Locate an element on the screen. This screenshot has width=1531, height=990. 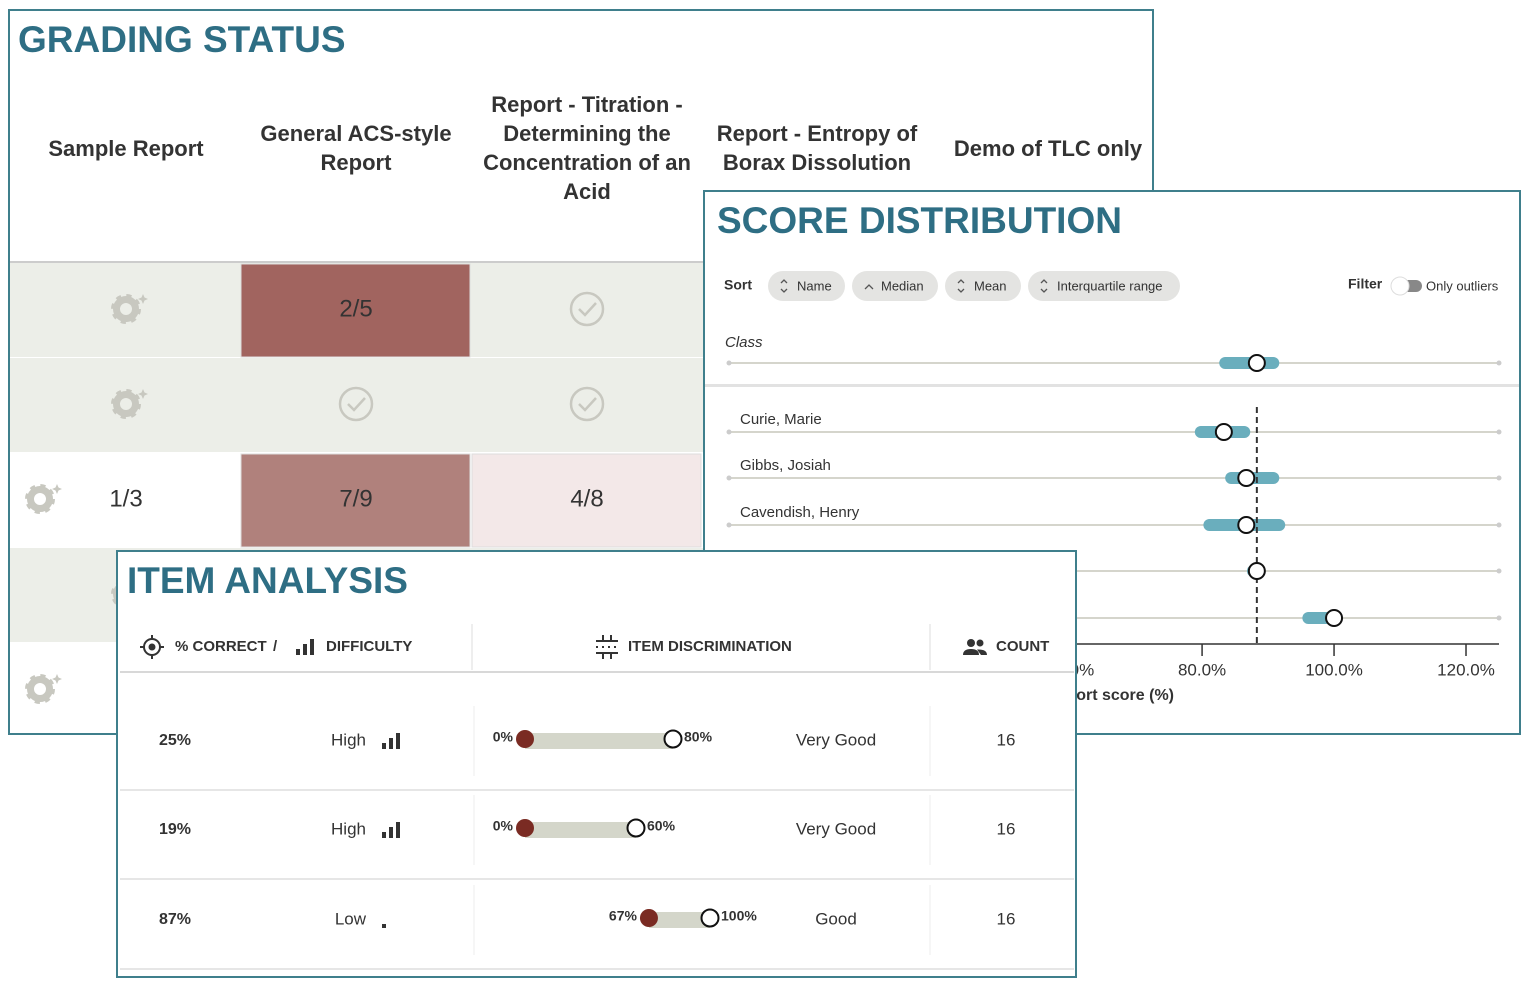
student-name: Gibbs, Josiah is located at coordinates (785, 465).